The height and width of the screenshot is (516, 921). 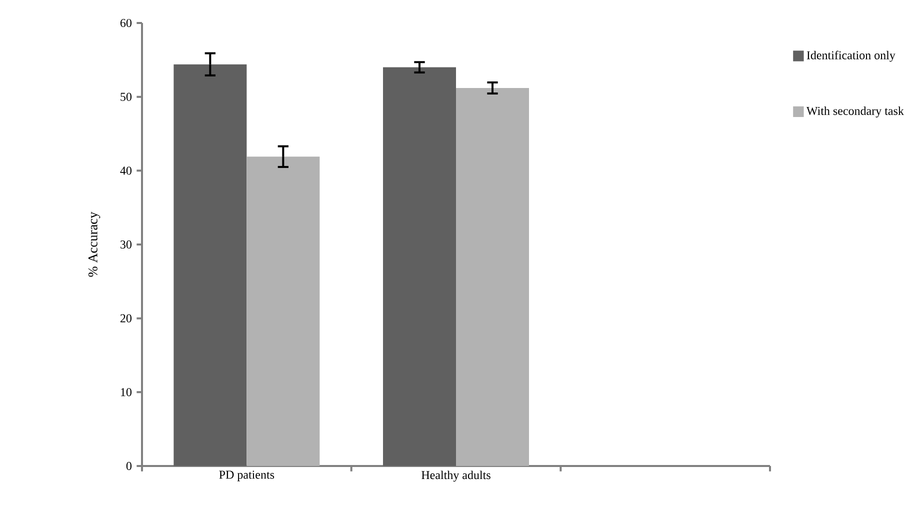 I want to click on legend-label: With secondary task, so click(x=855, y=112).